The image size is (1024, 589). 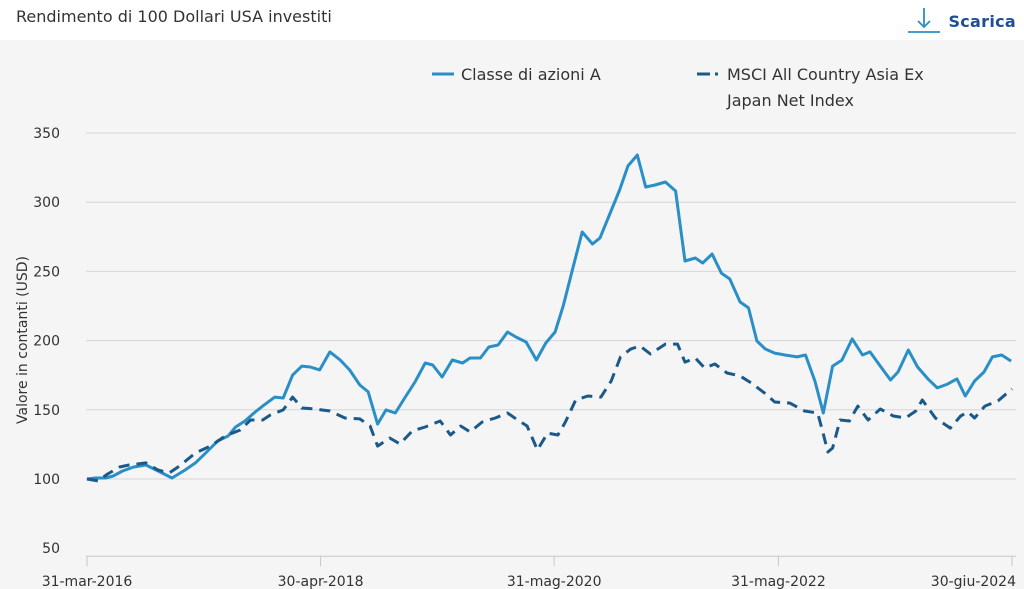 I want to click on download-button: Scarica, so click(x=962, y=20).